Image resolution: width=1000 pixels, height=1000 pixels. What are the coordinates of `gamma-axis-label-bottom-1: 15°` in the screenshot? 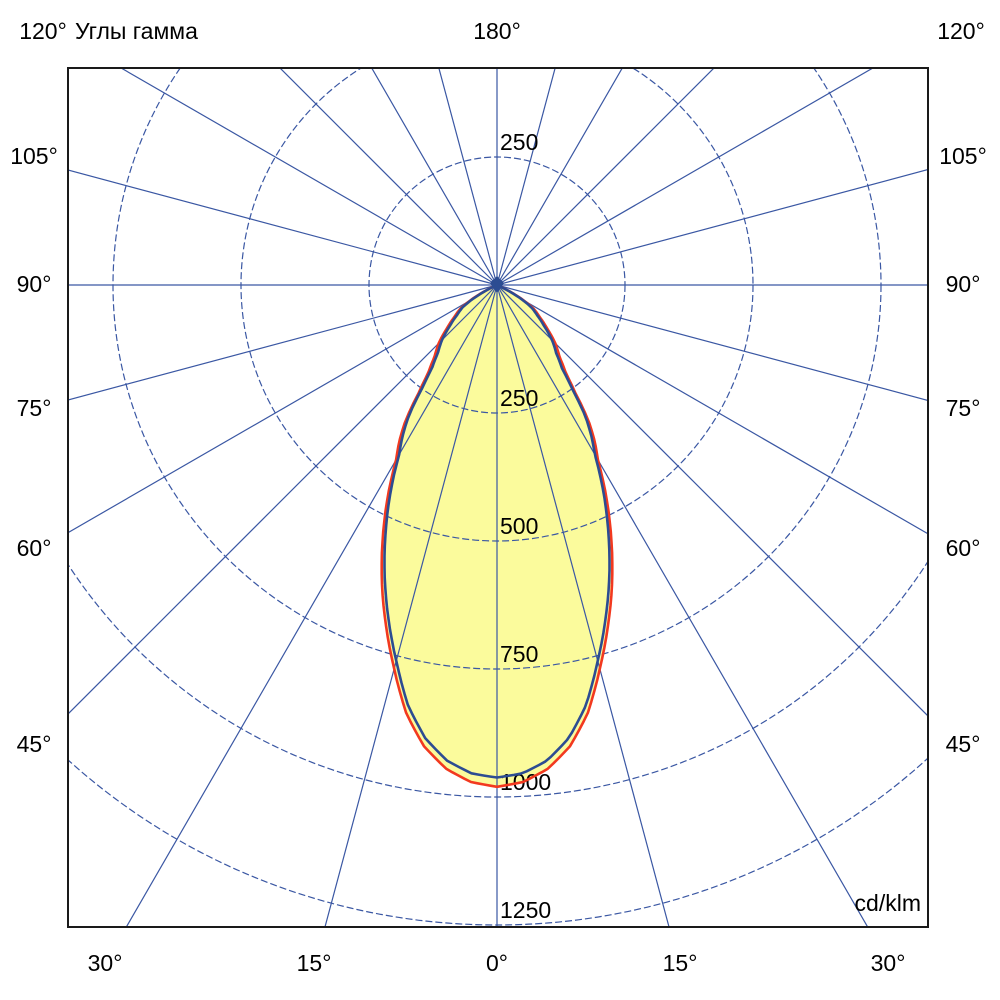 It's located at (314, 963).